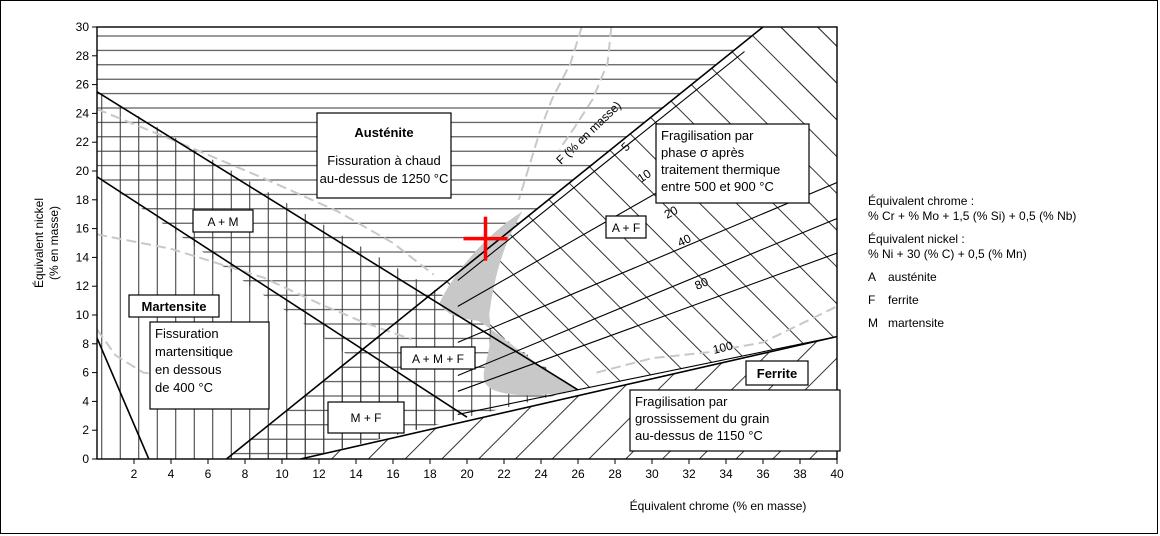  Describe the element at coordinates (83, 142) in the screenshot. I see `y-tick-label: 22` at that location.